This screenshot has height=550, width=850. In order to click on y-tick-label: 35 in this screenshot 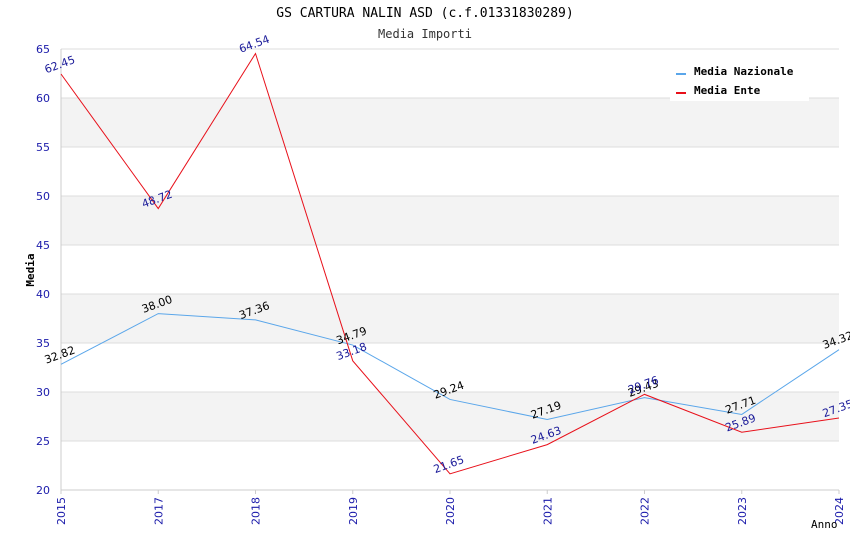, I will do `click(43, 343)`.